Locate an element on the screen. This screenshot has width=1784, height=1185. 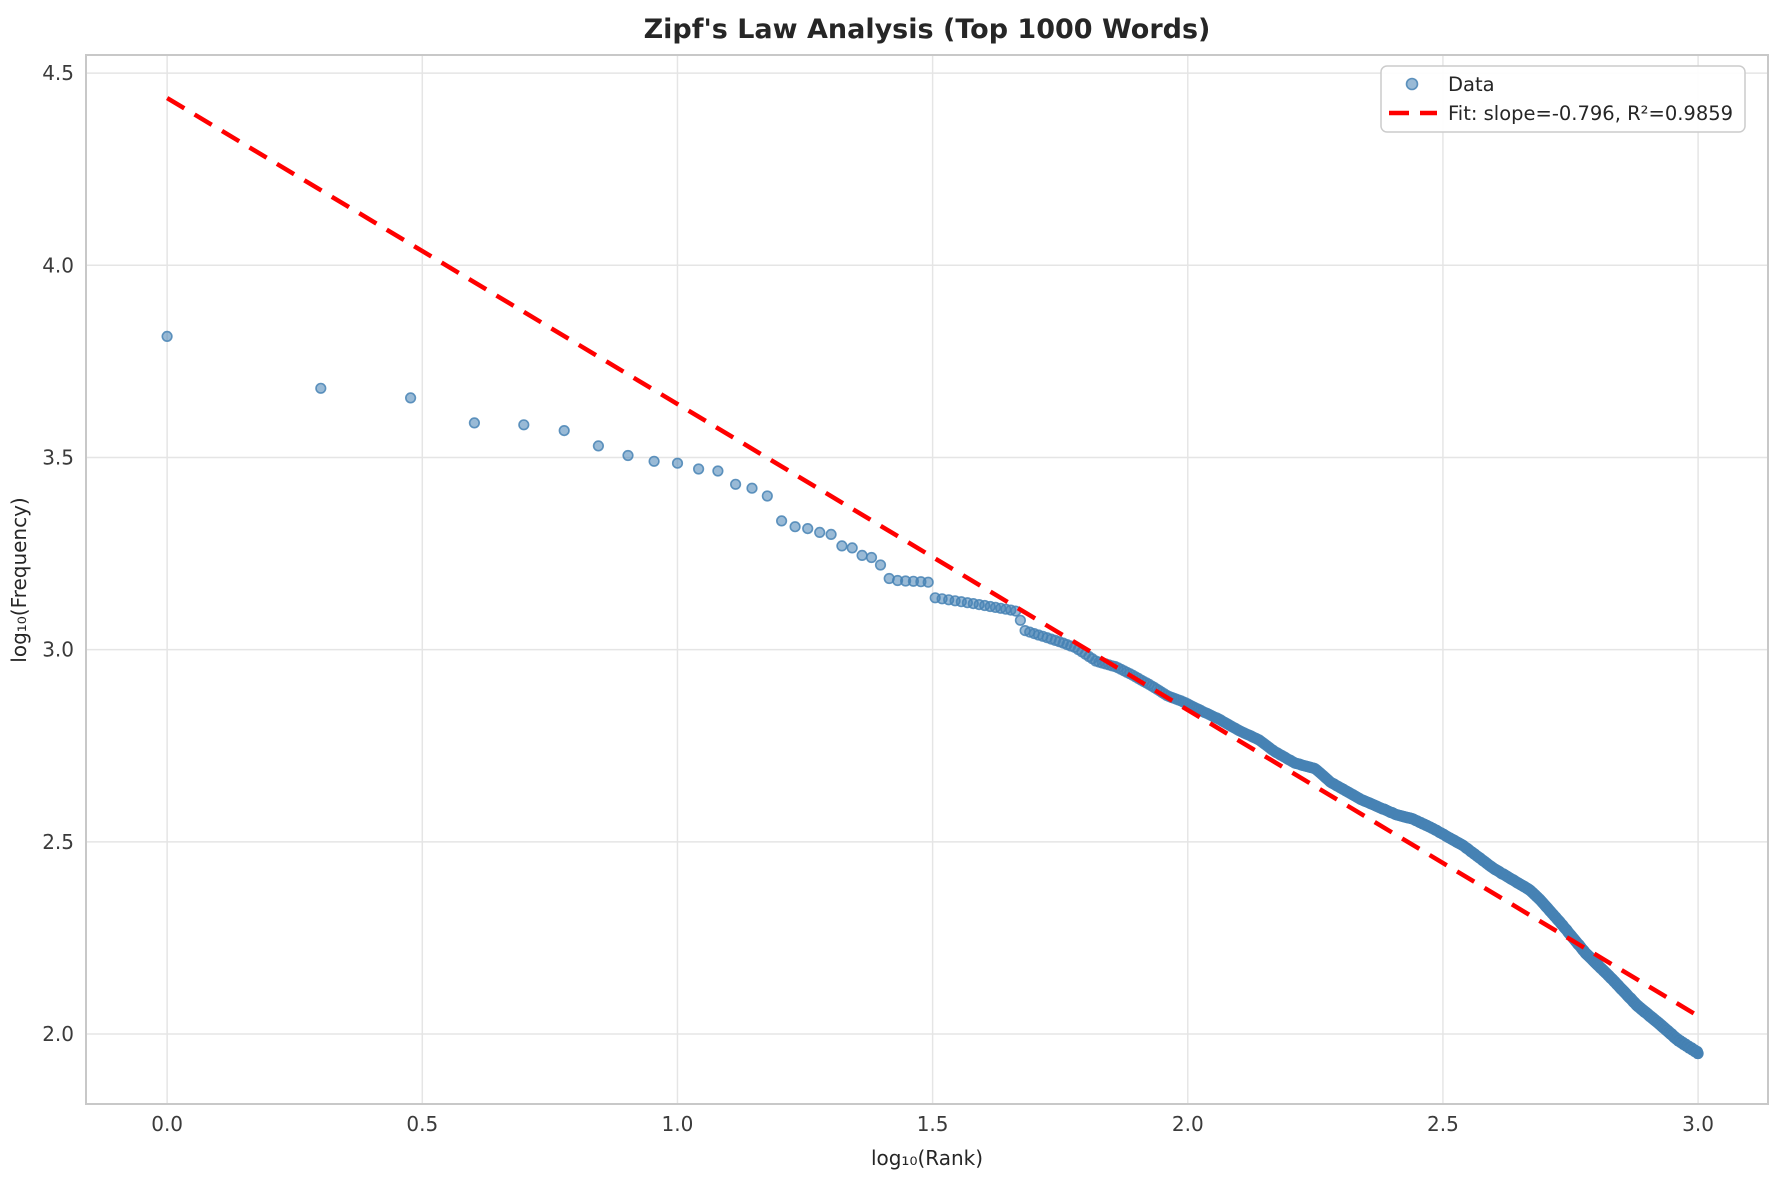
x-tick-label: 1.0 is located at coordinates (678, 1124).